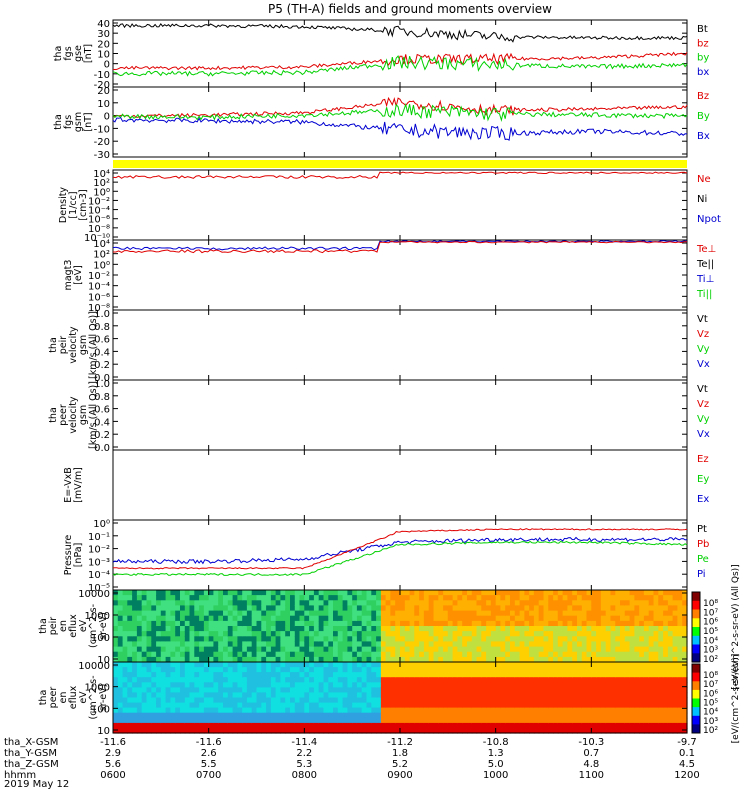 The image size is (750, 800). Describe the element at coordinates (304, 742) in the screenshot. I see `axis-row-value: -11.4` at that location.